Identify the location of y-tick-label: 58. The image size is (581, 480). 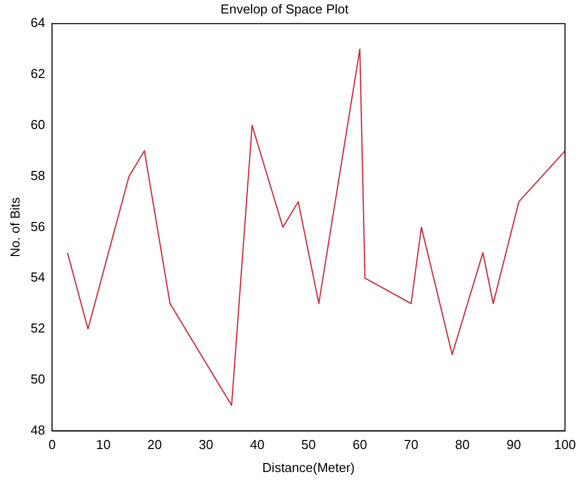
(38, 175).